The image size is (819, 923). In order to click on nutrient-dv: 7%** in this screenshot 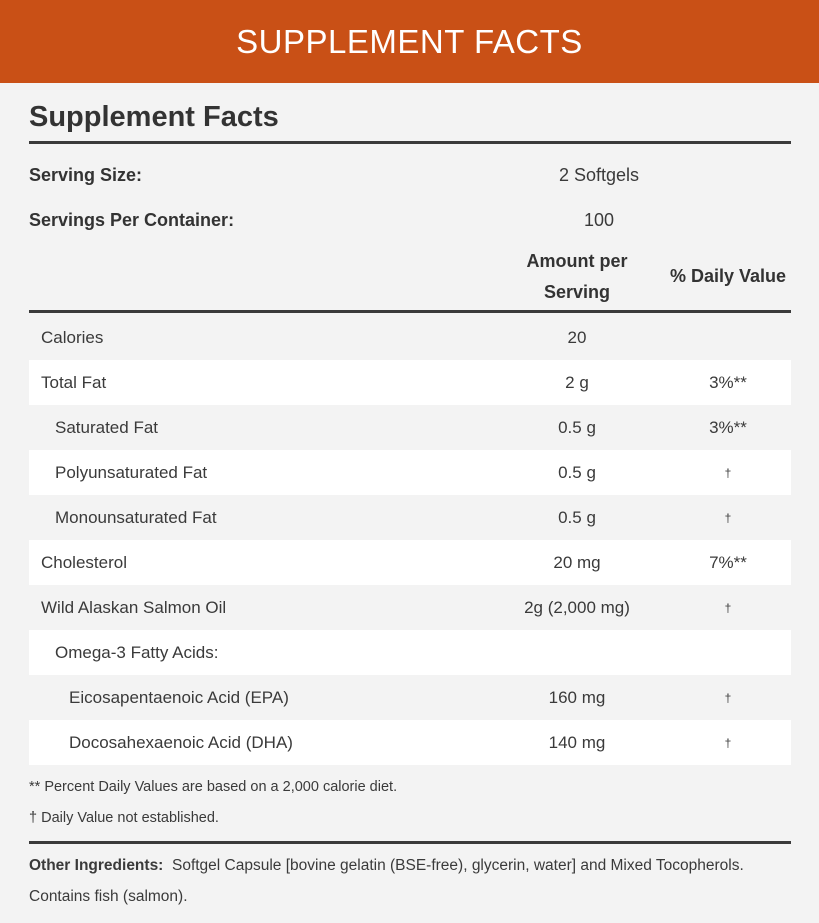, I will do `click(728, 562)`.